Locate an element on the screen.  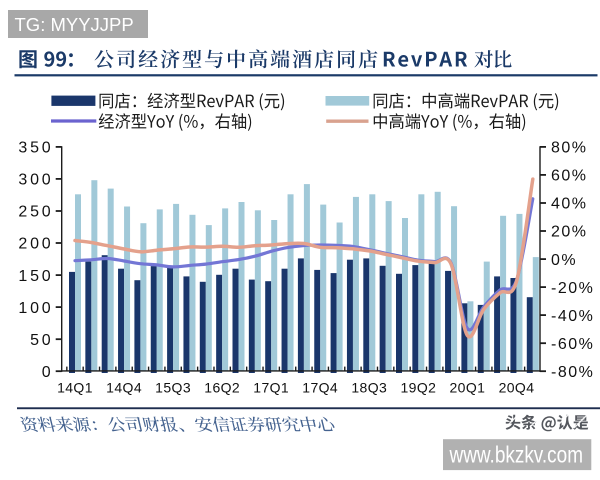
svg-text: 19Q2 is located at coordinates (418, 387).